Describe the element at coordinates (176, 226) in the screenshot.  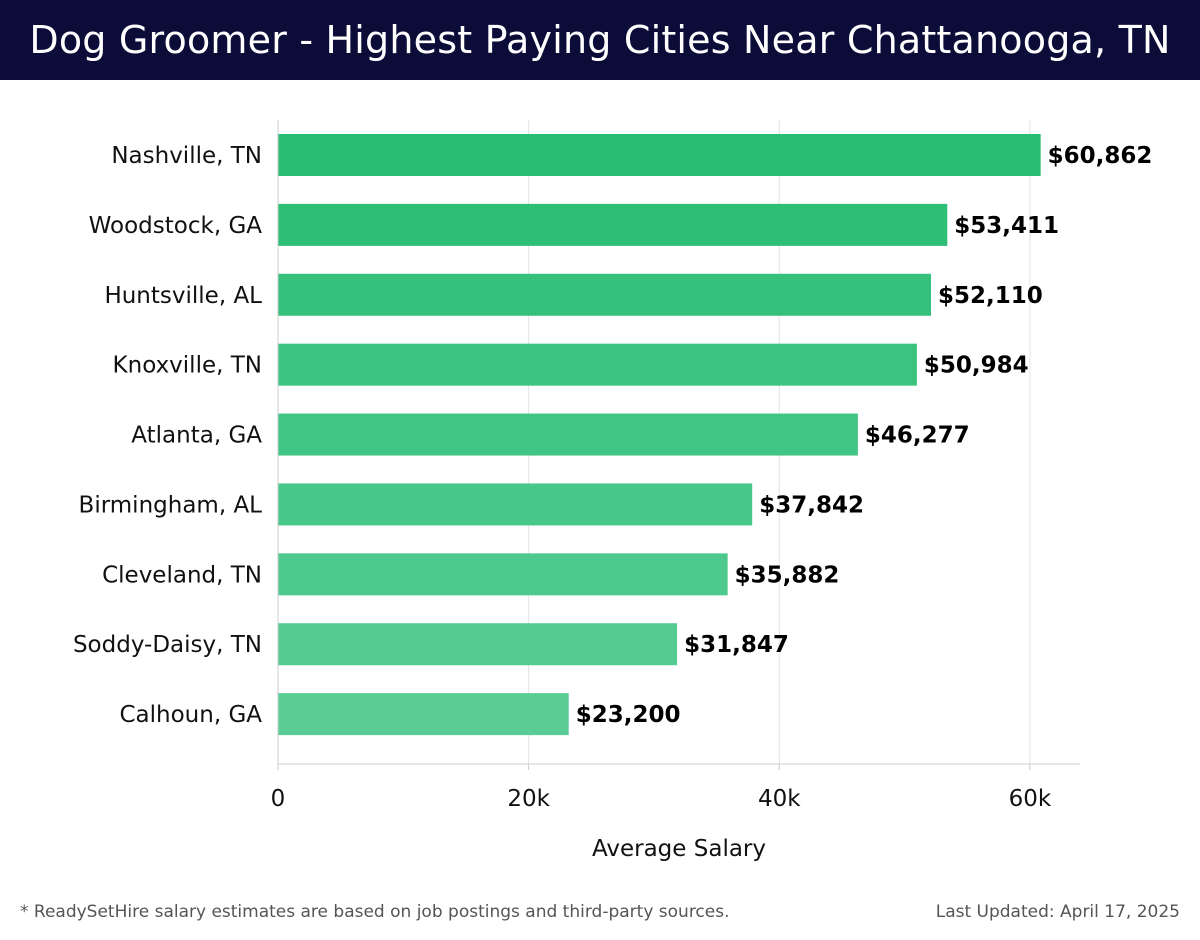
I see `category-label: Woodstock, GA` at that location.